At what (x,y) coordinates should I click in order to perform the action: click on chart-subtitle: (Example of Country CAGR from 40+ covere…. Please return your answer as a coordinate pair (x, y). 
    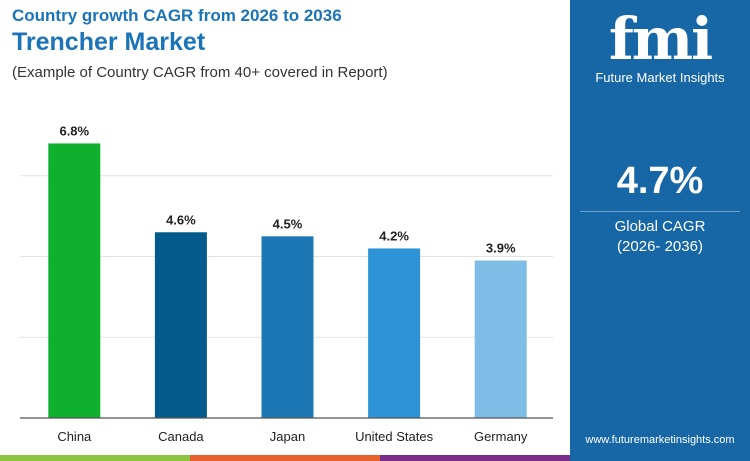
    Looking at the image, I should click on (200, 72).